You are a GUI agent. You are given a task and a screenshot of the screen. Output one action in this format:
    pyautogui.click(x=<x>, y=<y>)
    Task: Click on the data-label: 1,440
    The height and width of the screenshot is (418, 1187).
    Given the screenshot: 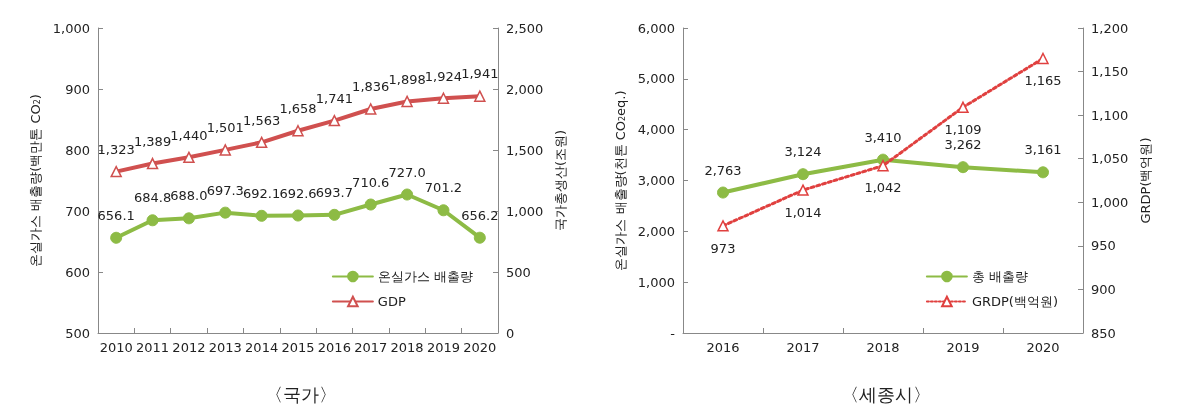 What is the action you would take?
    pyautogui.click(x=189, y=135)
    